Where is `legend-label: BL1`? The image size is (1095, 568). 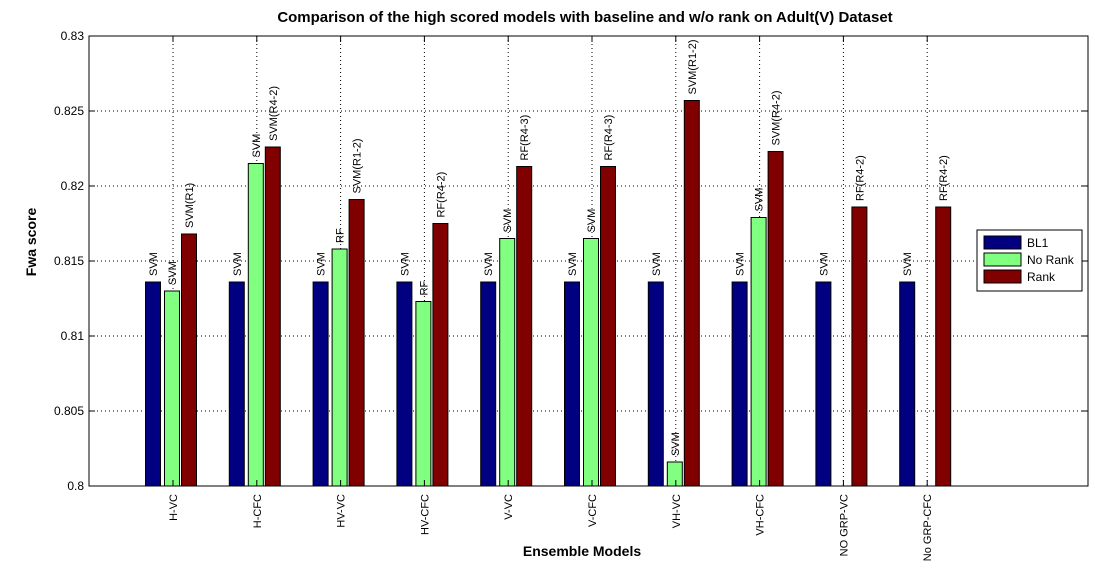
legend-label: BL1 is located at coordinates (1038, 243).